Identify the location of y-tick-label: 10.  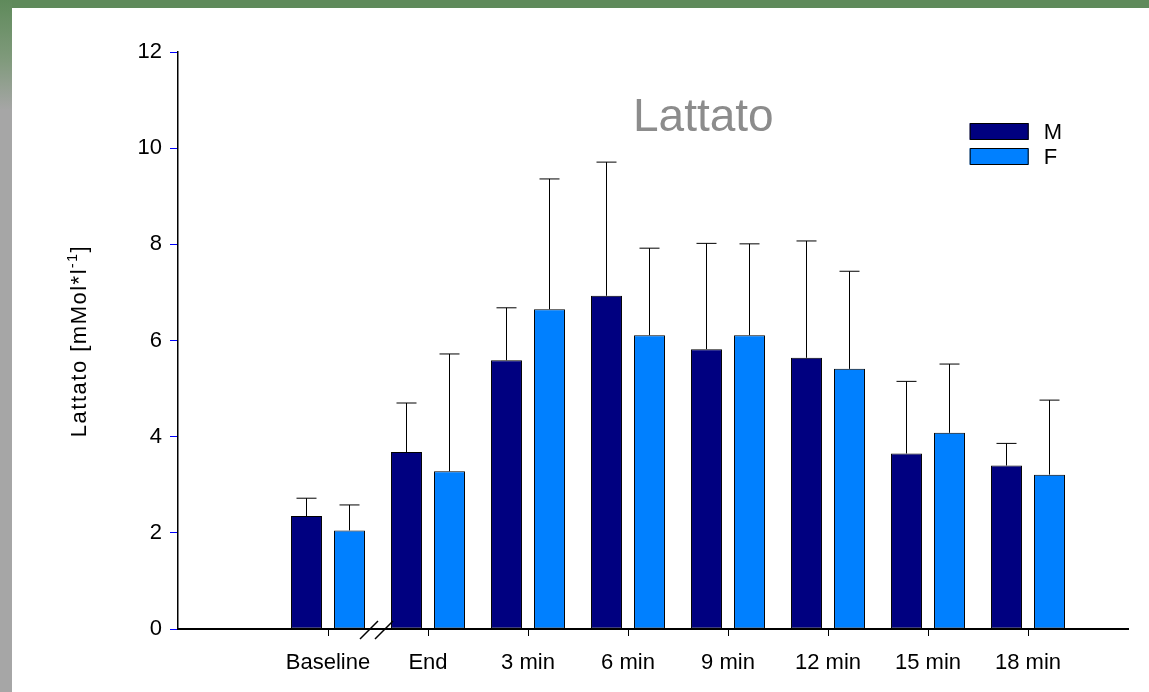
(149, 147).